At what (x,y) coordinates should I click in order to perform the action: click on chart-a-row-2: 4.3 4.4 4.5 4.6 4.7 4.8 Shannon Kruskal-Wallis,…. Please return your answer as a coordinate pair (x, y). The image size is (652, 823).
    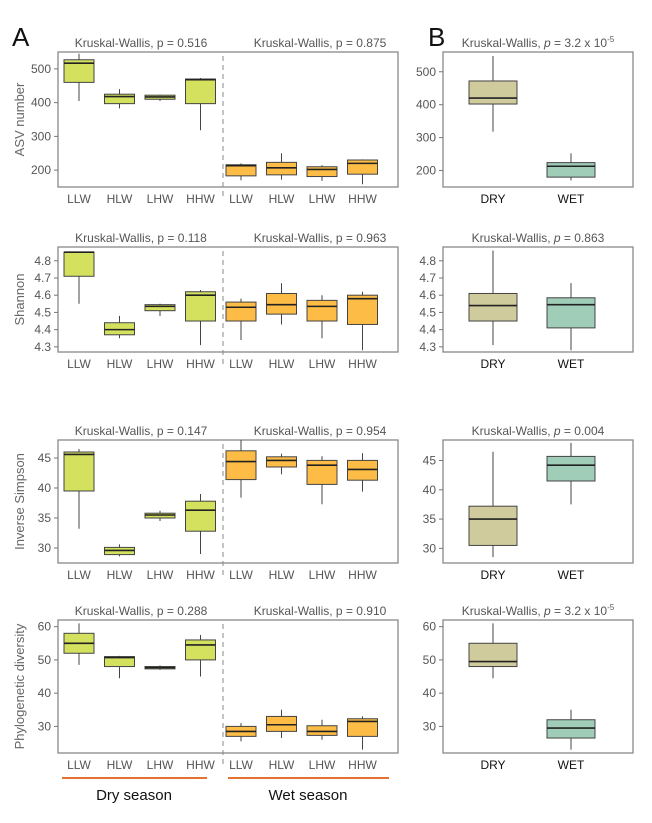
    Looking at the image, I should click on (205, 301).